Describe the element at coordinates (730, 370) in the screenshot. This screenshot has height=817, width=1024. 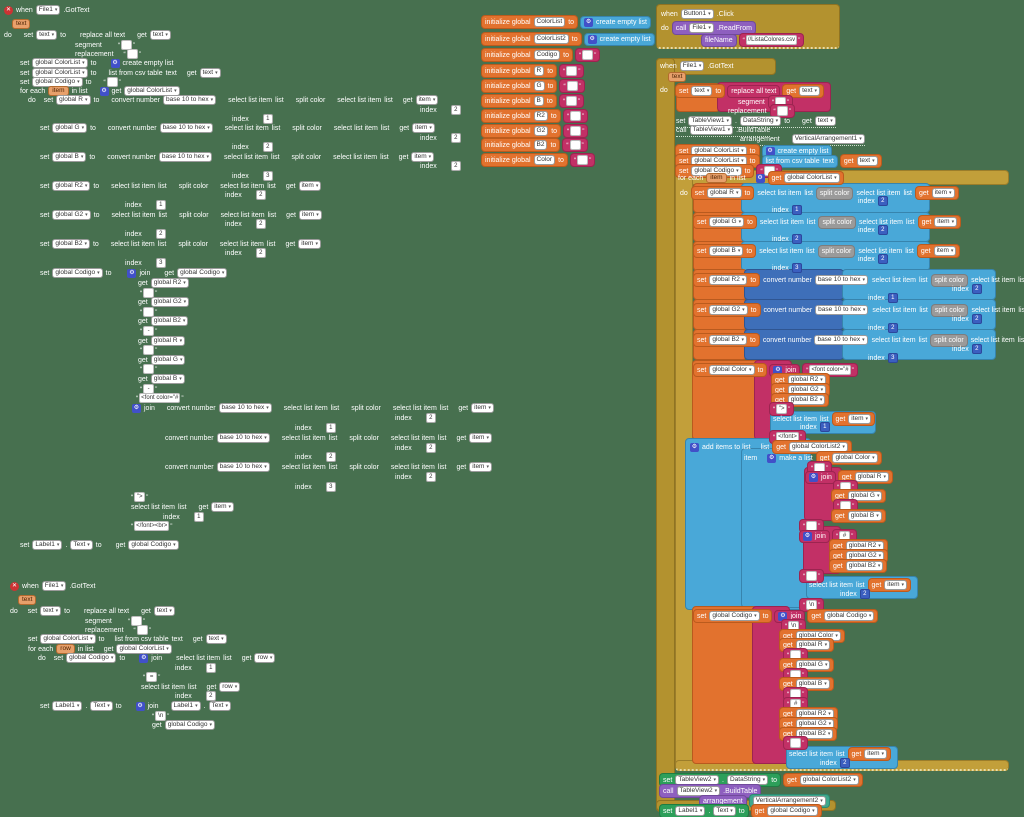
I see `block-segment: set global Color ▾ to` at that location.